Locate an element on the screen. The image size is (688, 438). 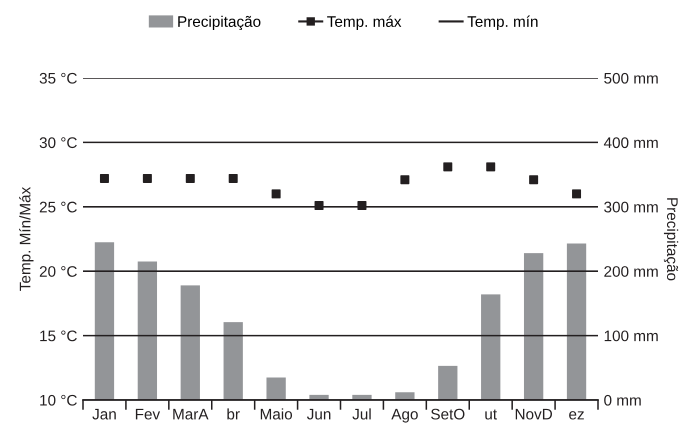
y2-tick-label: 300 mm is located at coordinates (631, 207).